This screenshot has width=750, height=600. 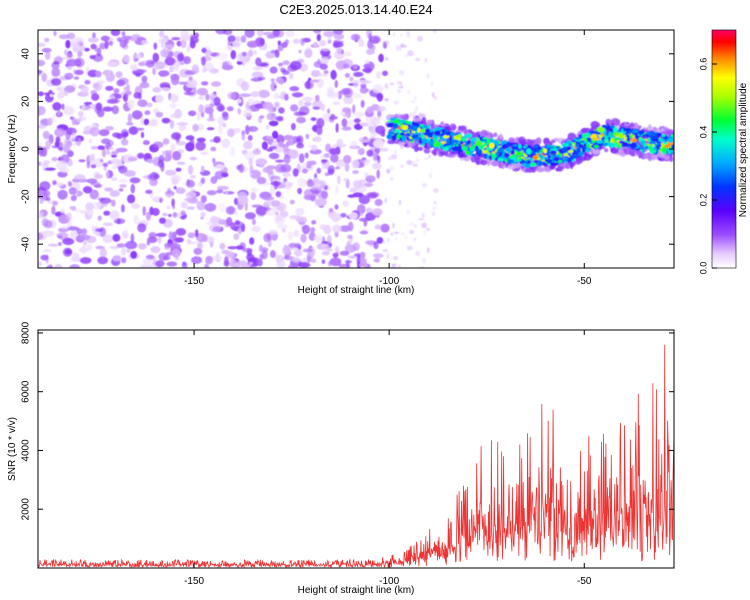 What do you see at coordinates (389, 281) in the screenshot?
I see `spectrogram-x-tick-label: -100` at bounding box center [389, 281].